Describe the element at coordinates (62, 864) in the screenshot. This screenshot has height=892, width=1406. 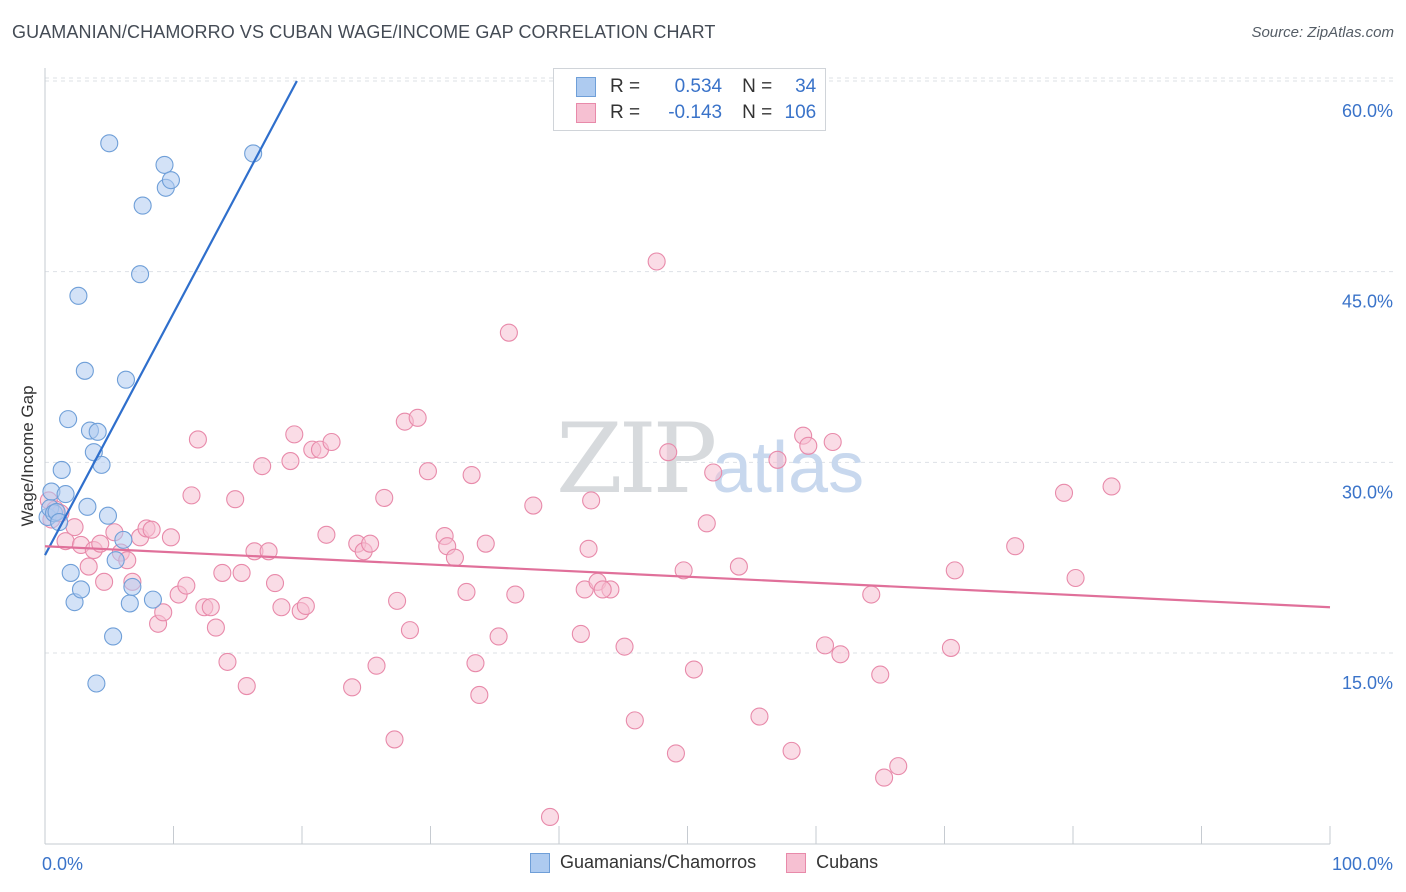
I see `x-tick-label-0: 0.0%` at that location.